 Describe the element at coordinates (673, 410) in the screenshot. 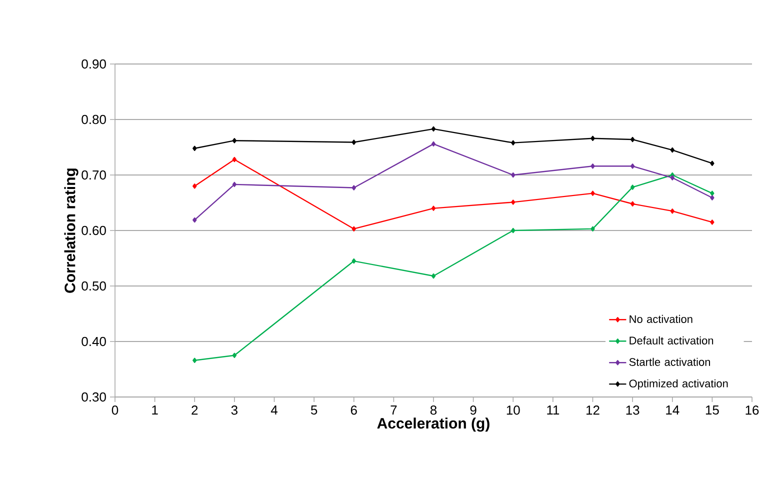

I see `x-tick-label: 14` at that location.